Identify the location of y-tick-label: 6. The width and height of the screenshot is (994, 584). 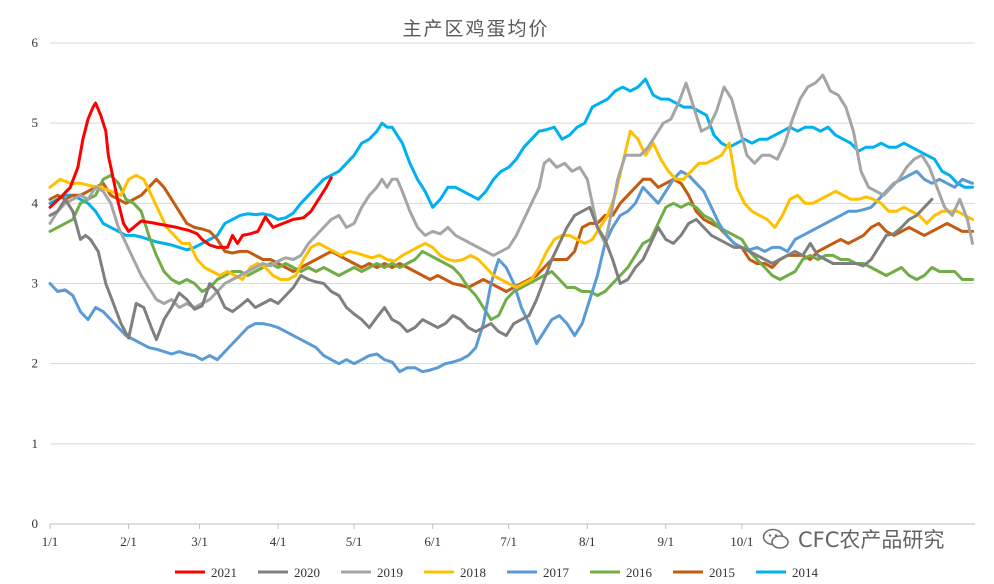
(35, 42).